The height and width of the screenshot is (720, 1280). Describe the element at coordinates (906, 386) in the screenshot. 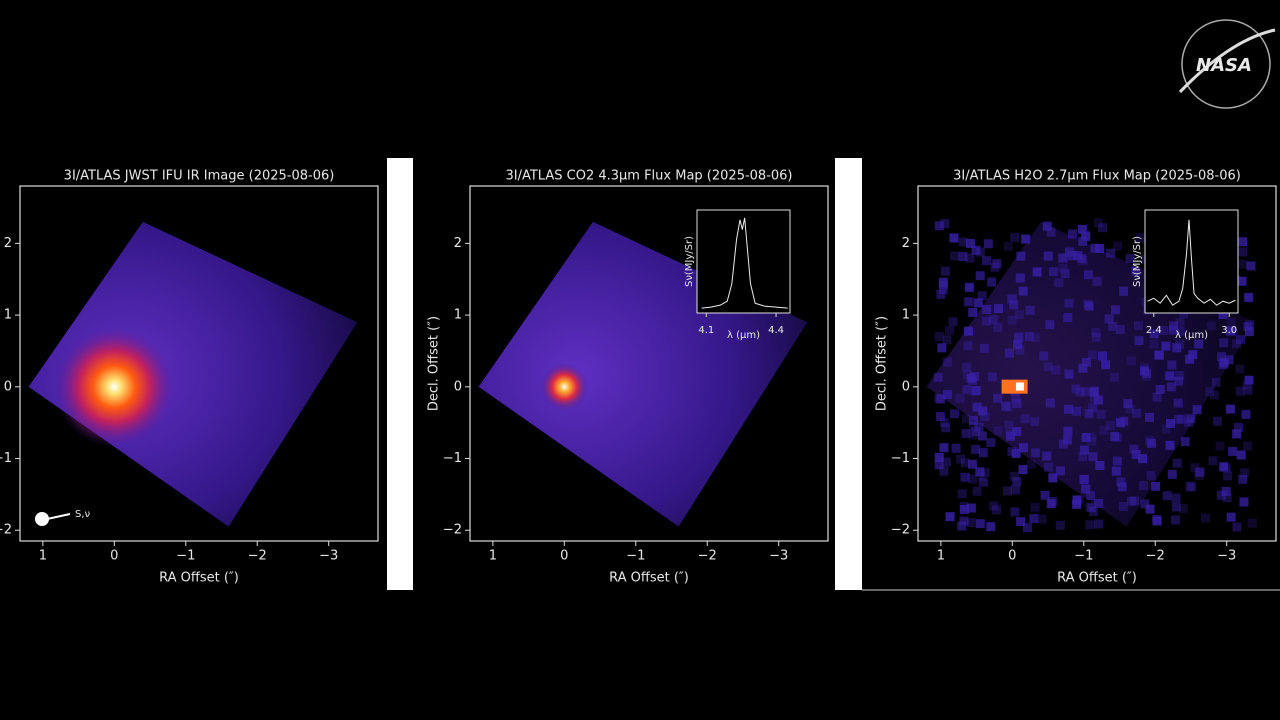

I see `y-tick-label: 0` at that location.